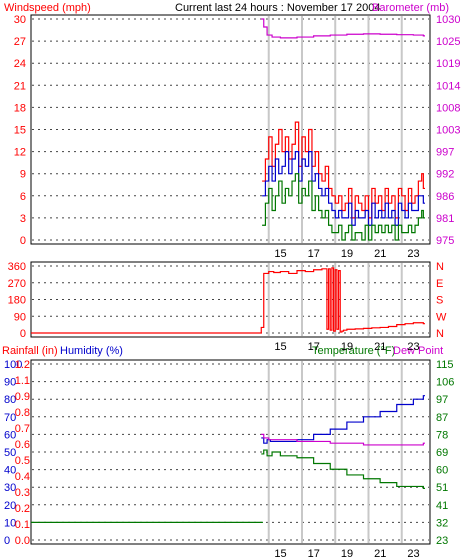 The height and width of the screenshot is (558, 467). Describe the element at coordinates (445, 153) in the screenshot. I see `y-right-tick-label: 997` at that location.